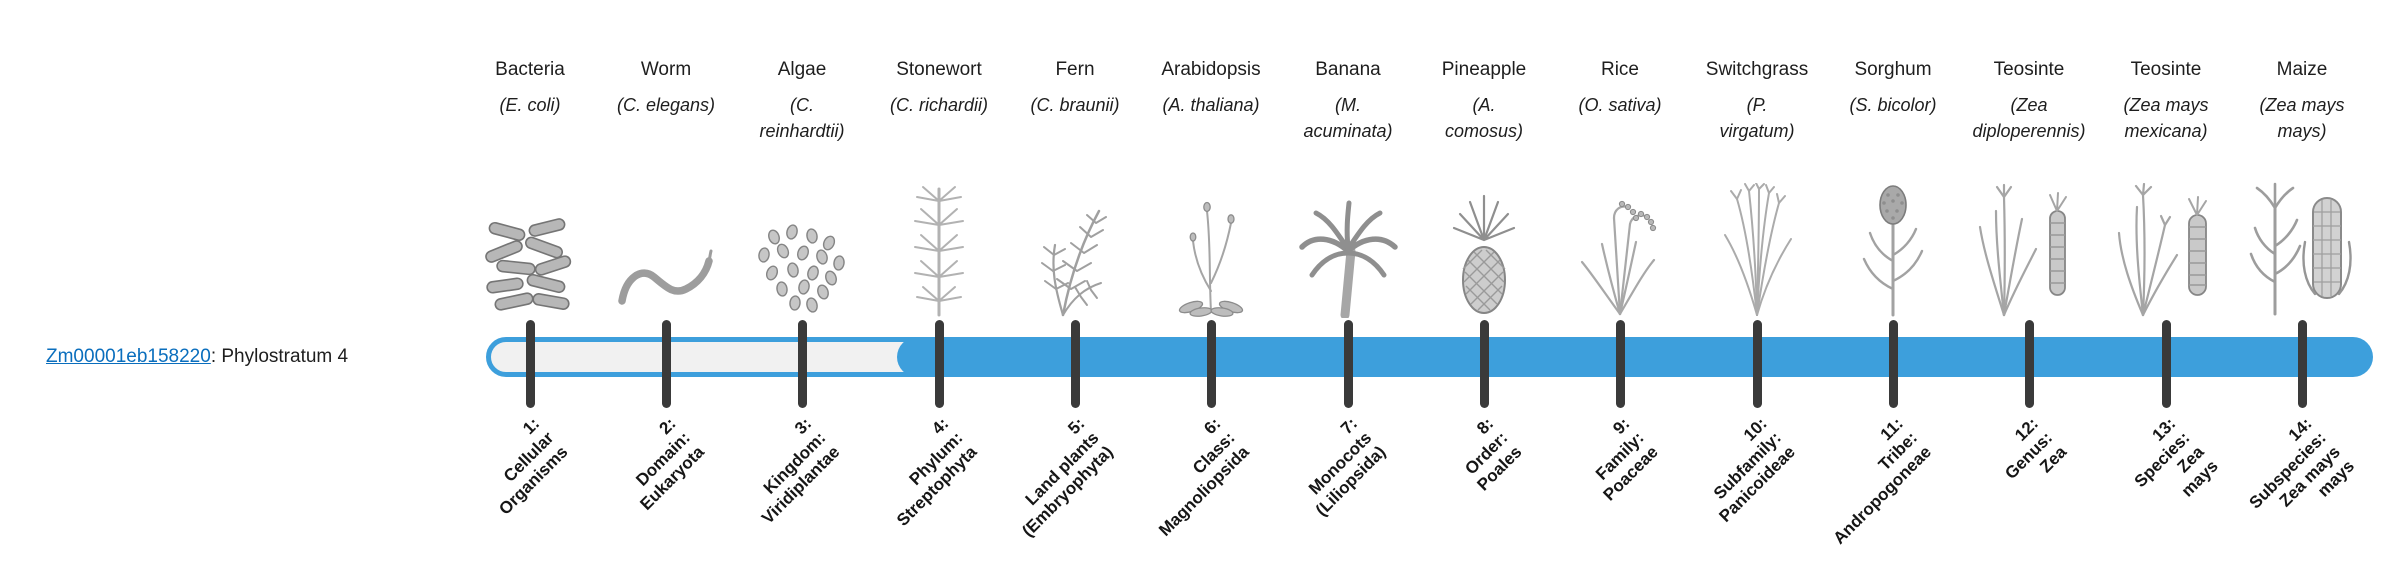 The image size is (2400, 580). Describe the element at coordinates (1620, 105) in the screenshot. I see `organism-scientific-name: (O. sativa)` at that location.